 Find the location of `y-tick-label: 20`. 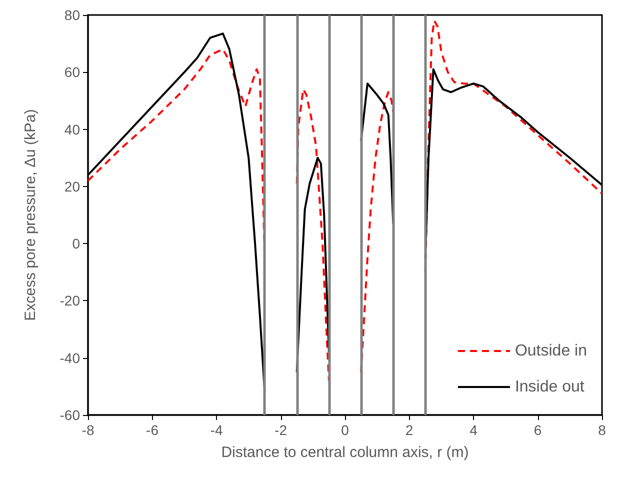

y-tick-label: 20 is located at coordinates (72, 186).